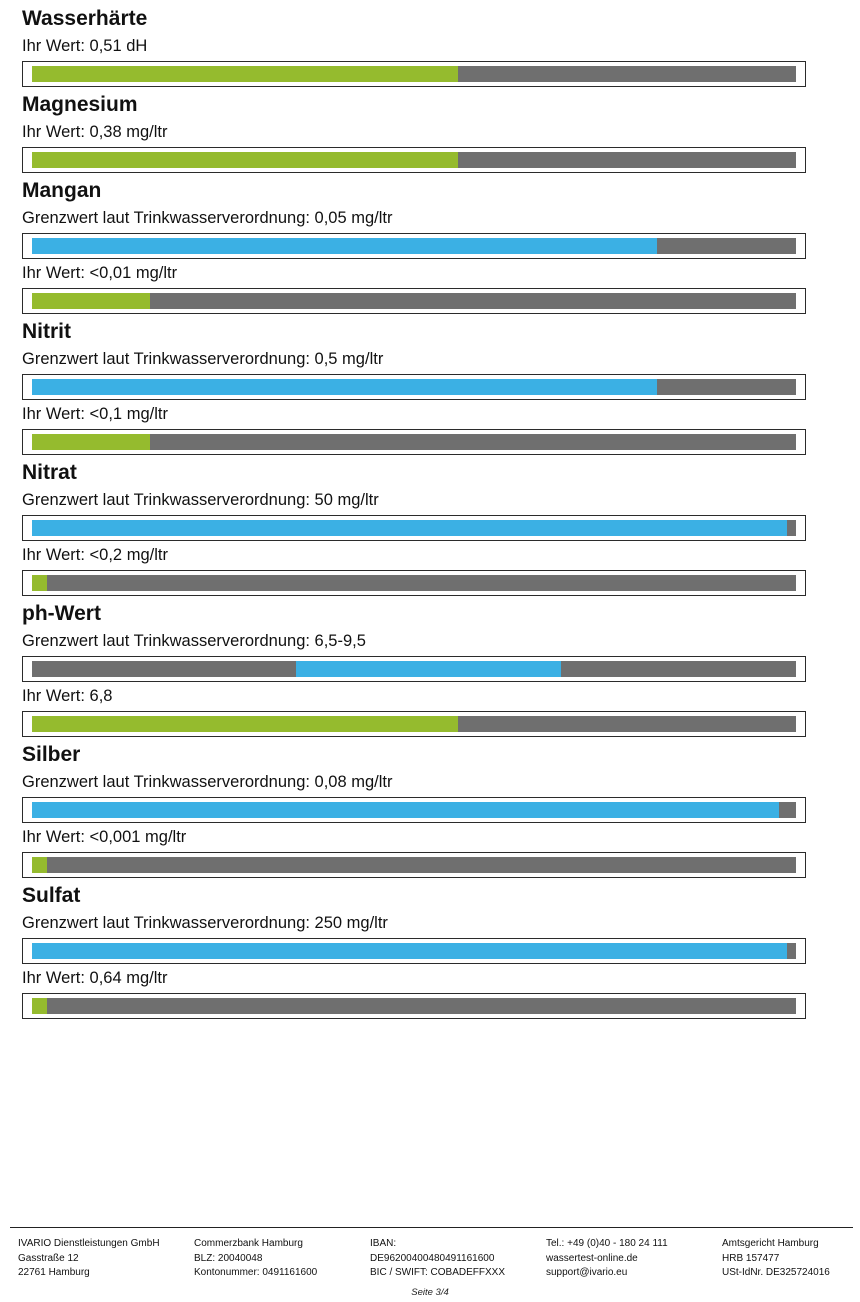 The image size is (860, 1302). I want to click on page-number: Seite 3/4, so click(430, 1292).